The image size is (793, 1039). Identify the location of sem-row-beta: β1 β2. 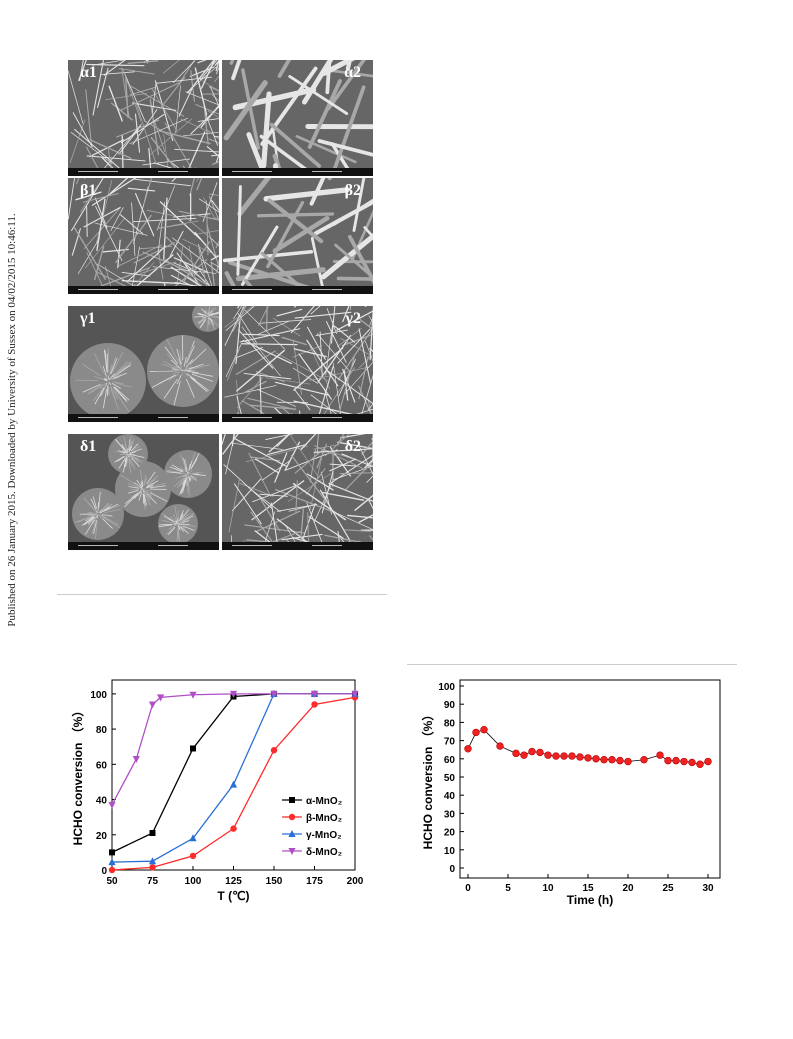
(222, 237).